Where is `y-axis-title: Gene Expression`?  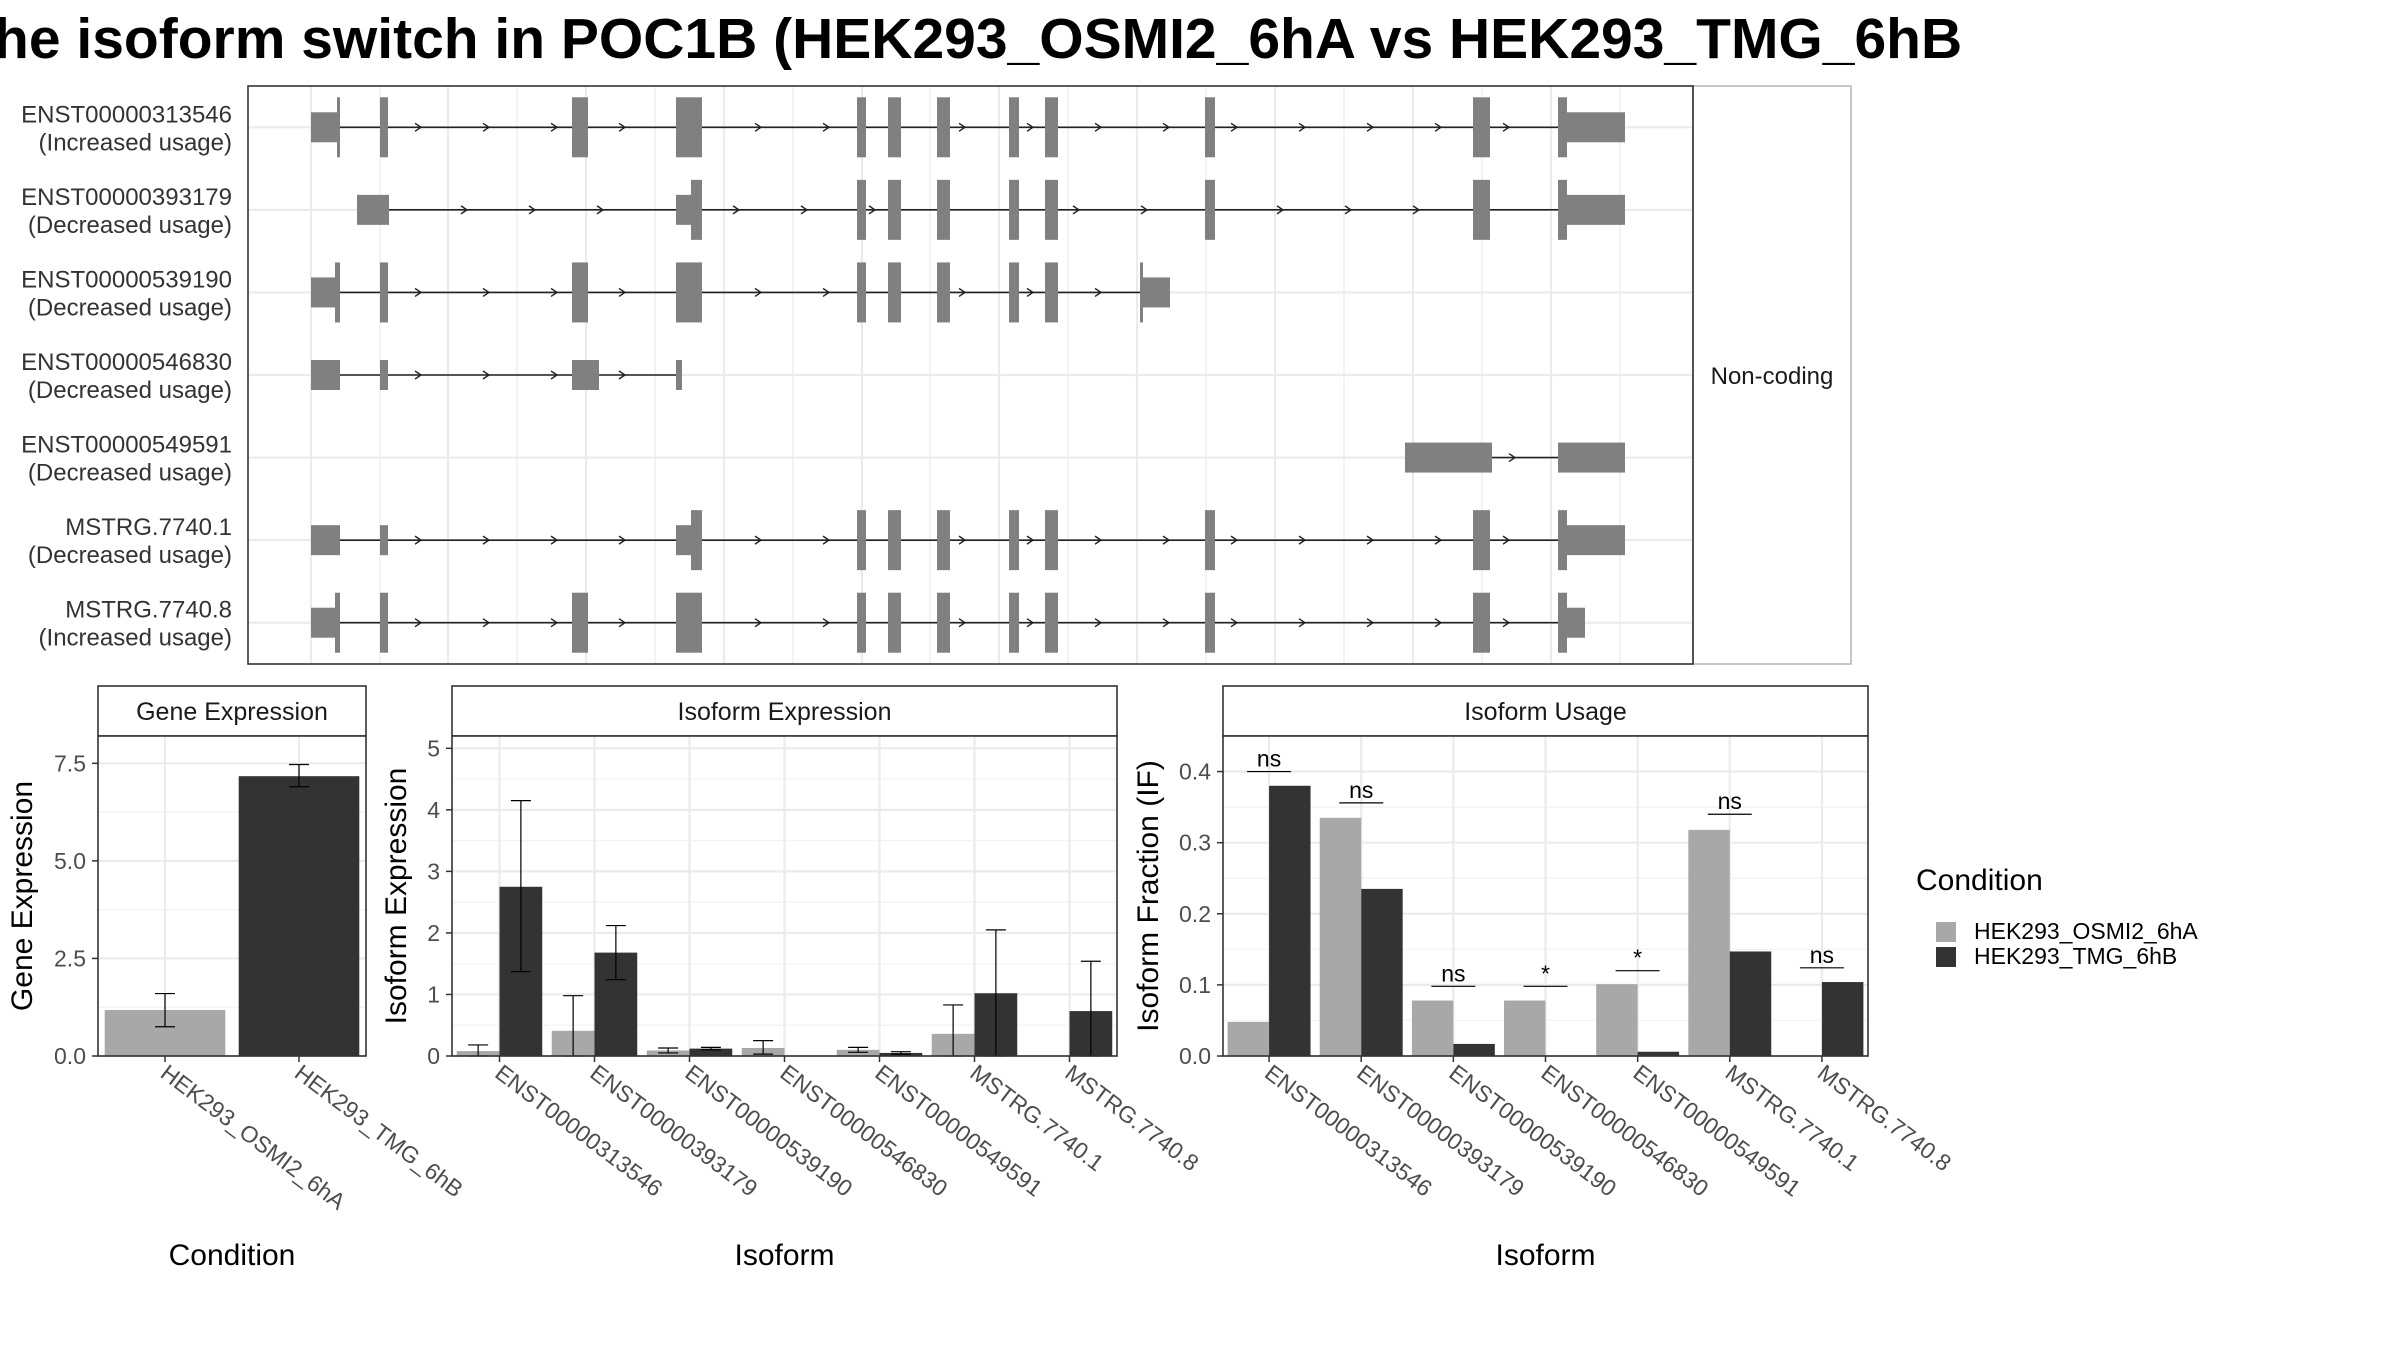 y-axis-title: Gene Expression is located at coordinates (22, 896).